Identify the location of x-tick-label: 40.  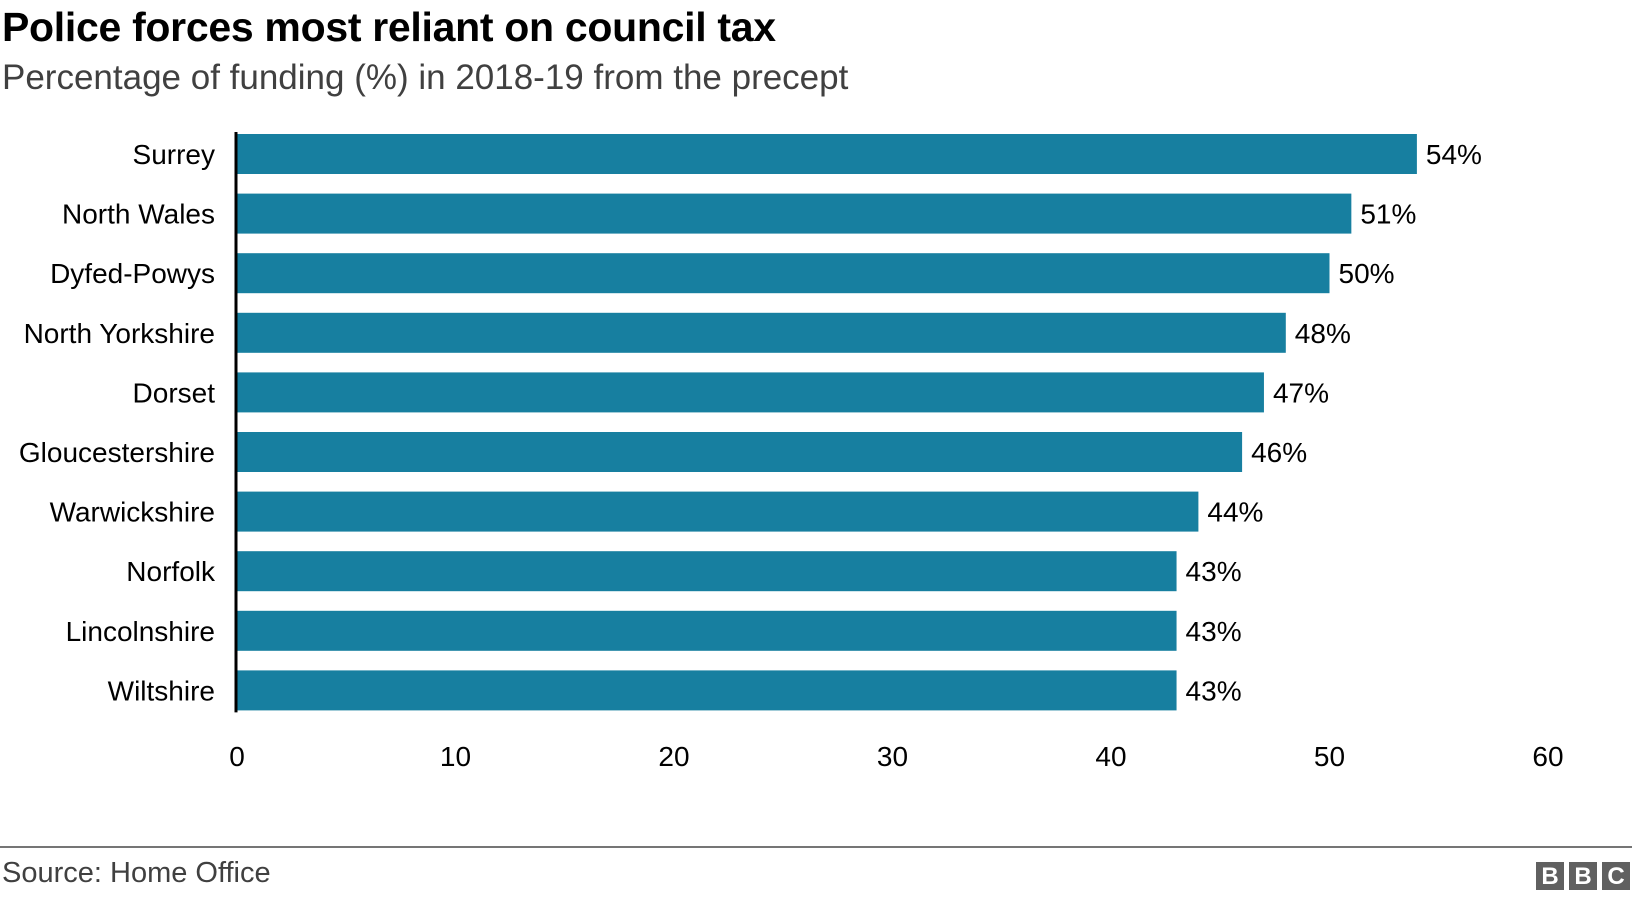
(1110, 756).